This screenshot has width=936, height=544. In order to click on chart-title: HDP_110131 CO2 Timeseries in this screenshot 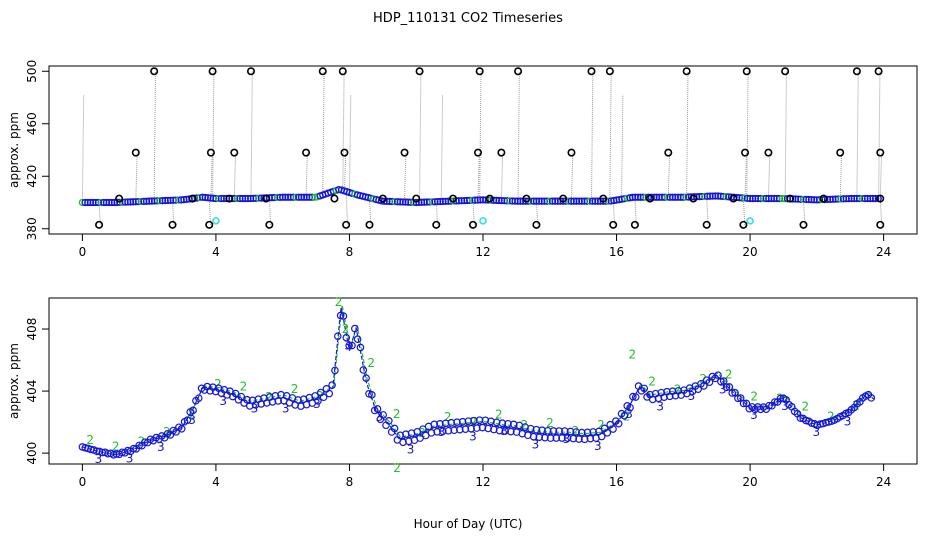, I will do `click(468, 18)`.